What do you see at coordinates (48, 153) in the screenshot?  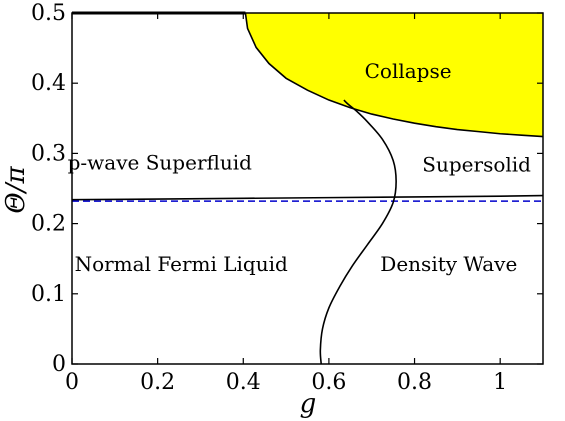 I see `y-tick-label: 0.3` at bounding box center [48, 153].